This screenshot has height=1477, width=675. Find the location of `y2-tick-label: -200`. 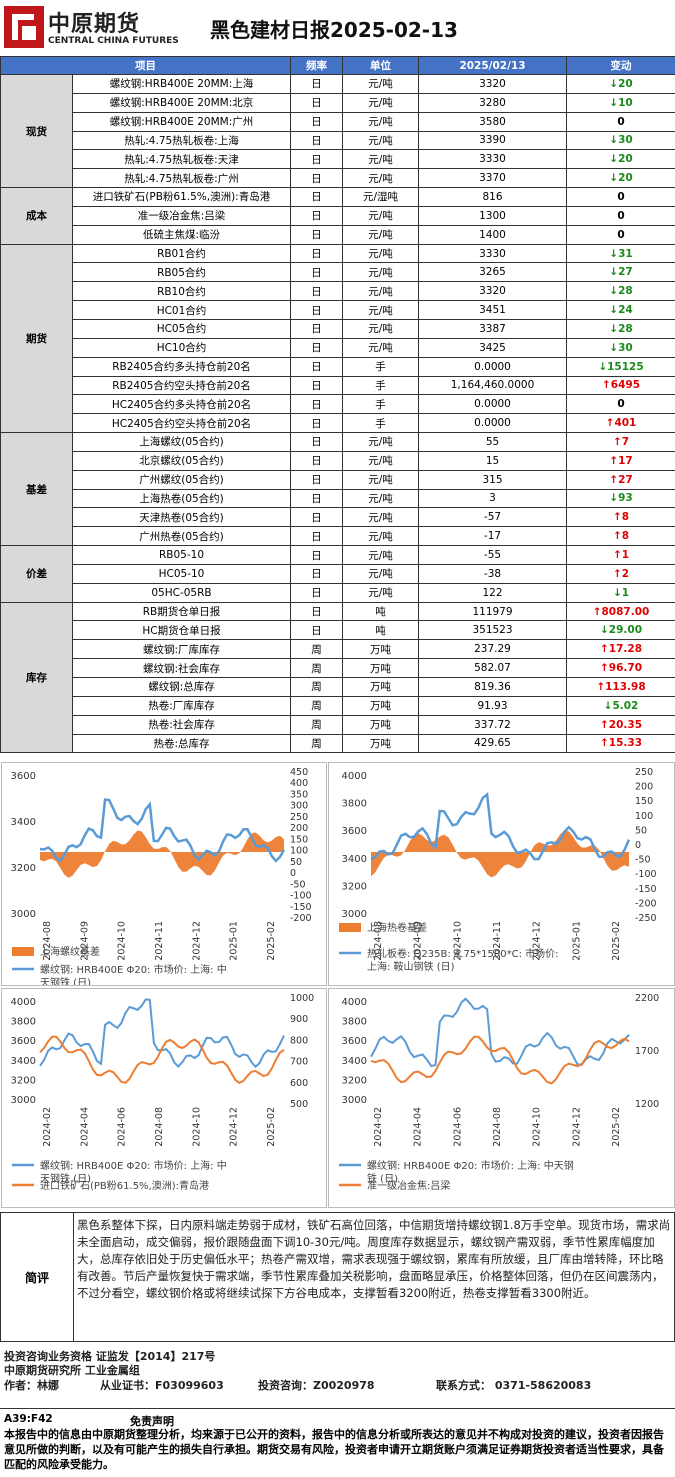

y2-tick-label: -200 is located at coordinates (301, 918).